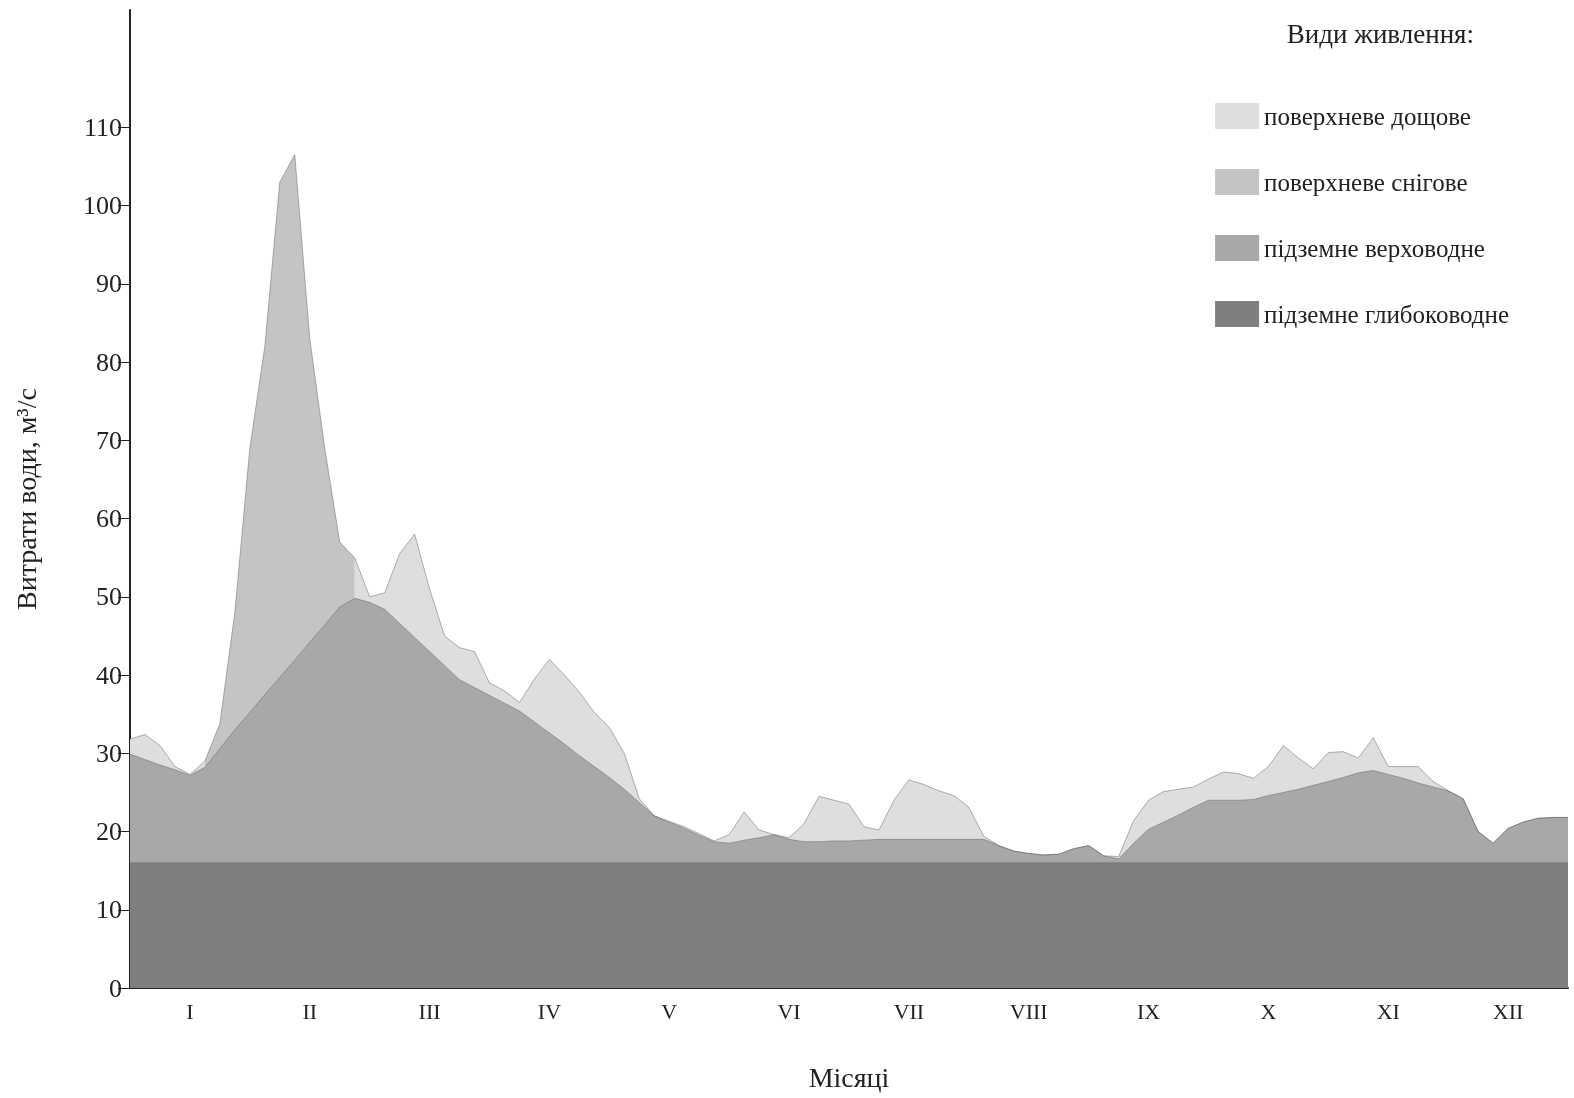 Image resolution: width=1574 pixels, height=1098 pixels. I want to click on x-tick-label: XII, so click(1508, 1011).